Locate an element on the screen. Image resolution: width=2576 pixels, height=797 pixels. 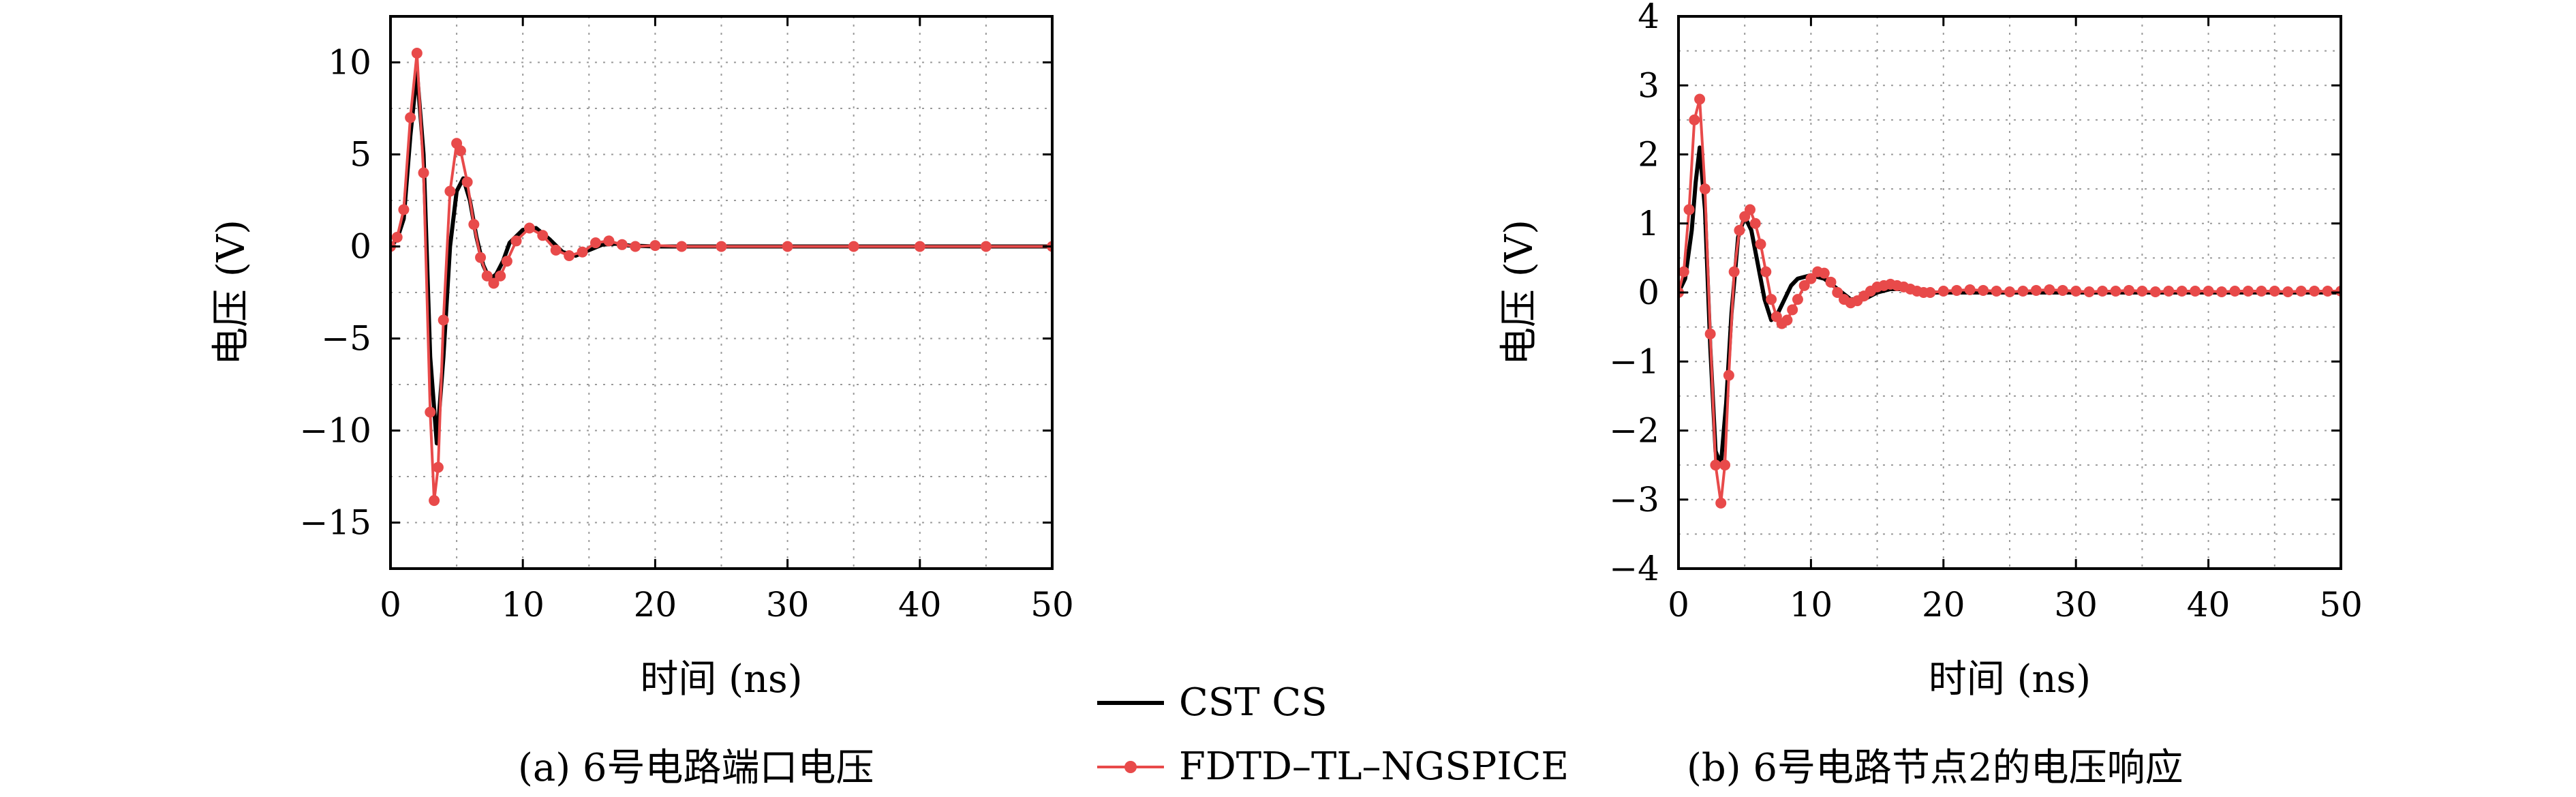
y-tick-label: 3 is located at coordinates (1648, 85).